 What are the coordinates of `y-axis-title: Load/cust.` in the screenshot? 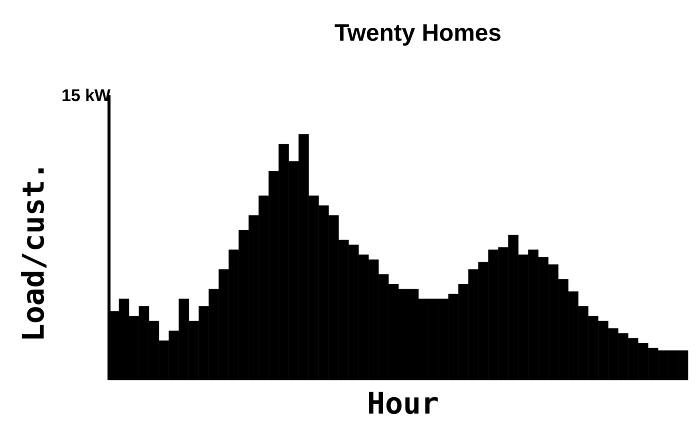 It's located at (33, 253).